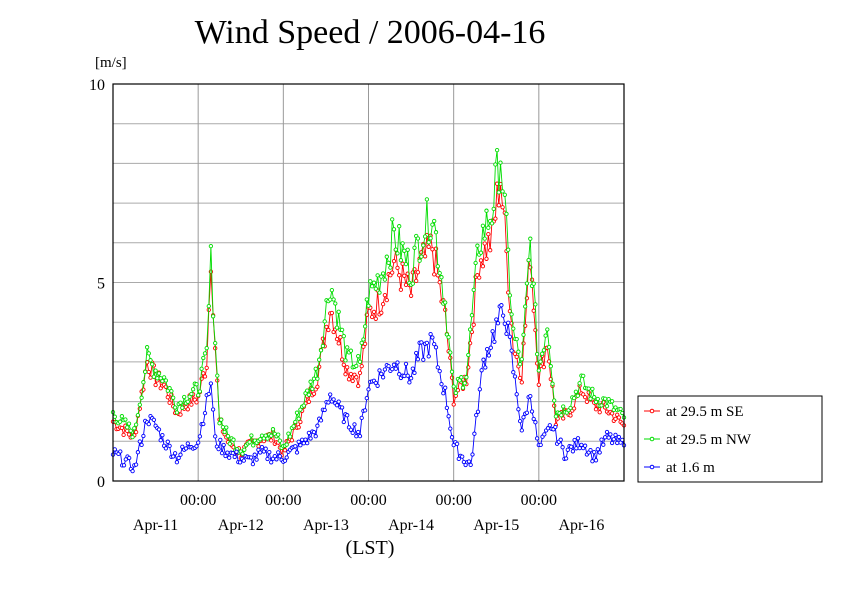  Describe the element at coordinates (539, 500) in the screenshot. I see `x-tick-time-label: 00:00` at that location.